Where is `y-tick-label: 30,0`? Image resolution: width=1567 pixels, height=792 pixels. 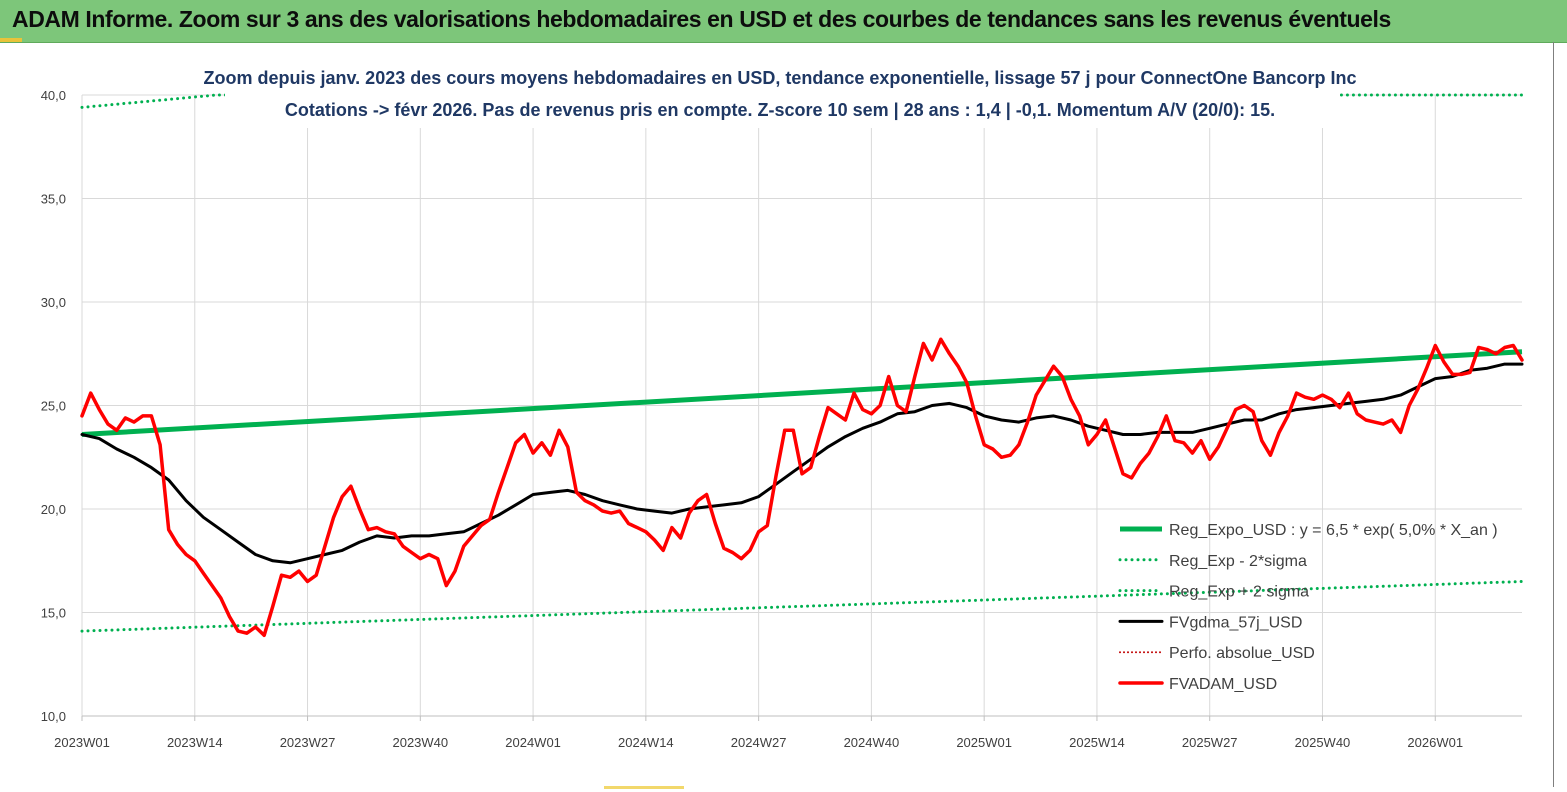
y-tick-label: 30,0 is located at coordinates (53, 302).